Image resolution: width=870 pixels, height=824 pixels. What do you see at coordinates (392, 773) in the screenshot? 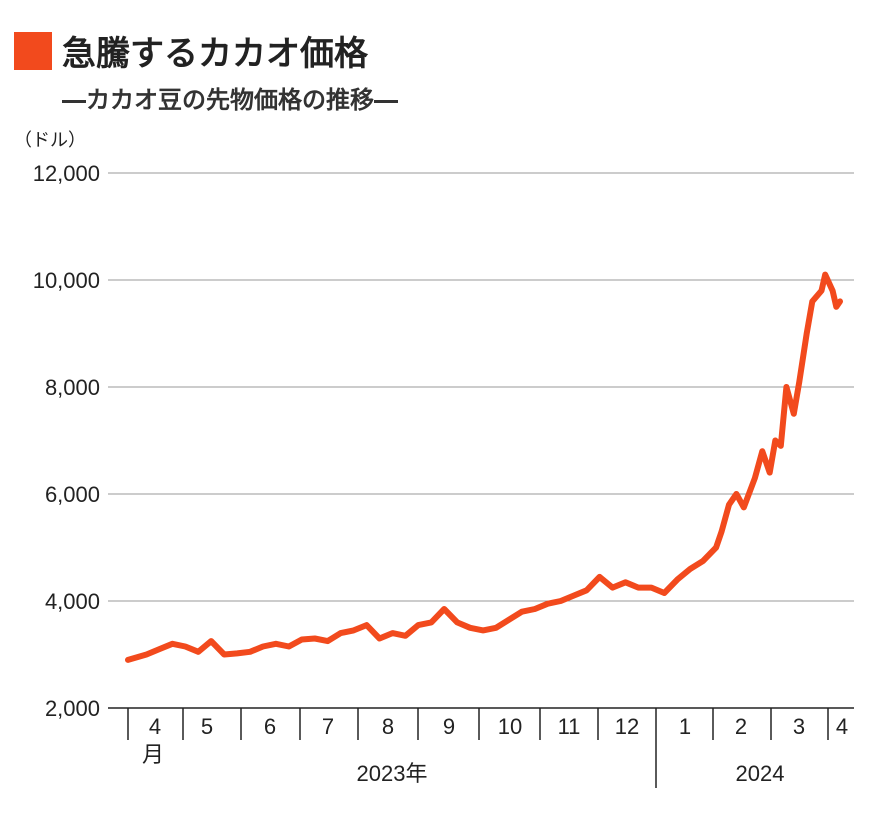
I see `x-year-label: 2023年` at bounding box center [392, 773].